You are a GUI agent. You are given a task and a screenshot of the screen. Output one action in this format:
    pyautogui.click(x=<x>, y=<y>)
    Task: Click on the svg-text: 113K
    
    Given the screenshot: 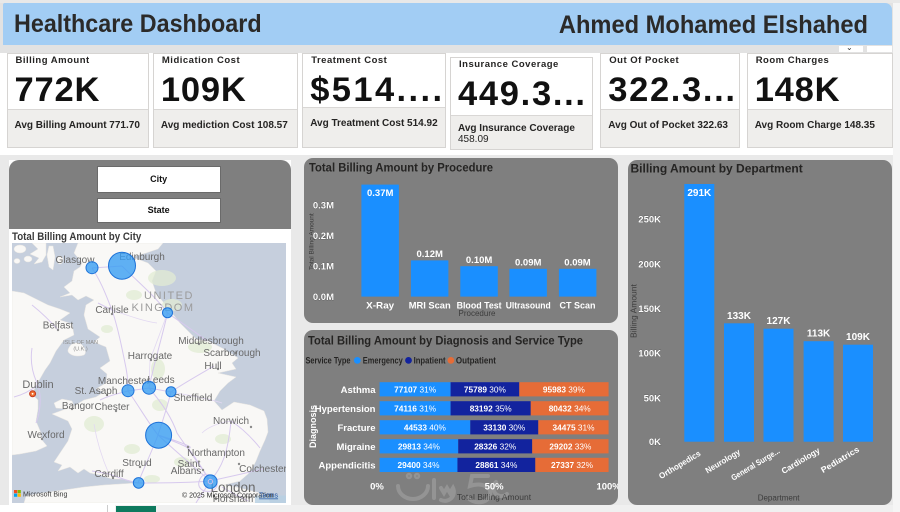 What is the action you would take?
    pyautogui.click(x=819, y=334)
    